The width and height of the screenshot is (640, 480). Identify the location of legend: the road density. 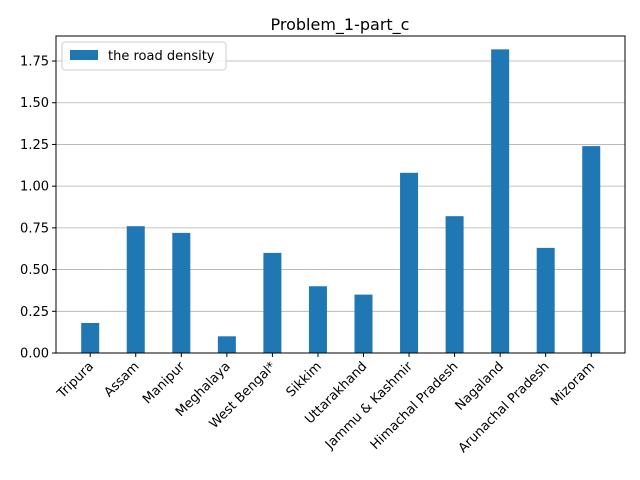
(144, 56).